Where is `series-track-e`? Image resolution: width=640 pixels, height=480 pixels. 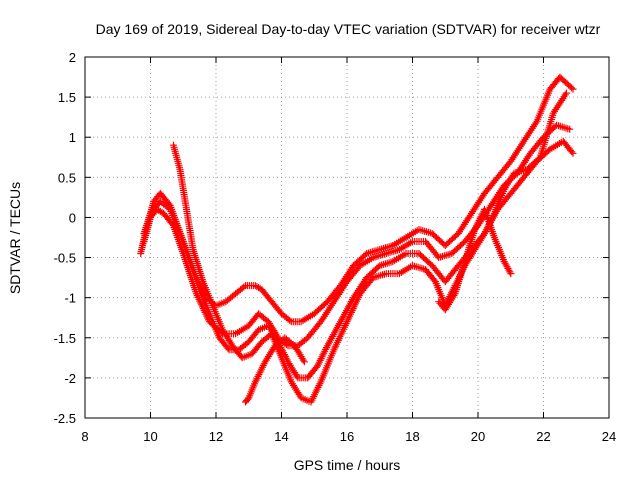
series-track-e is located at coordinates (275, 370).